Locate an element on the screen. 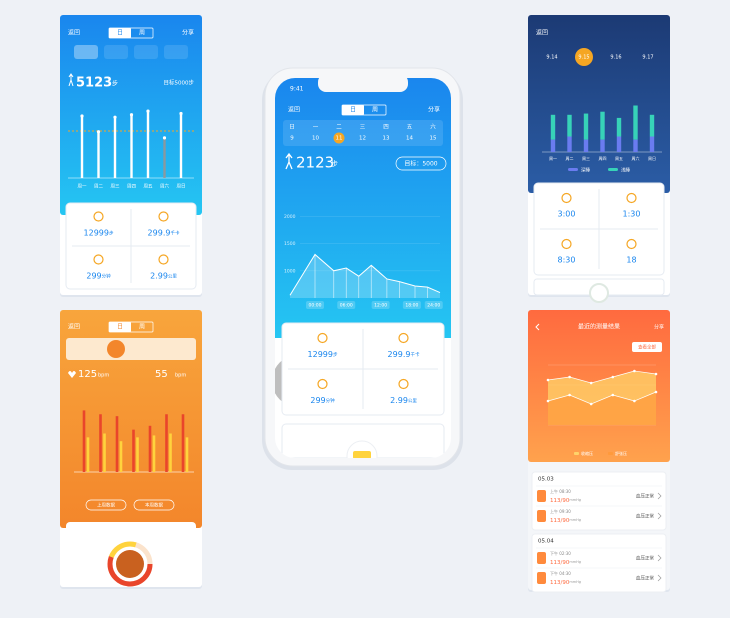 The width and height of the screenshot is (730, 618). goal: 目标5000步 is located at coordinates (179, 83).